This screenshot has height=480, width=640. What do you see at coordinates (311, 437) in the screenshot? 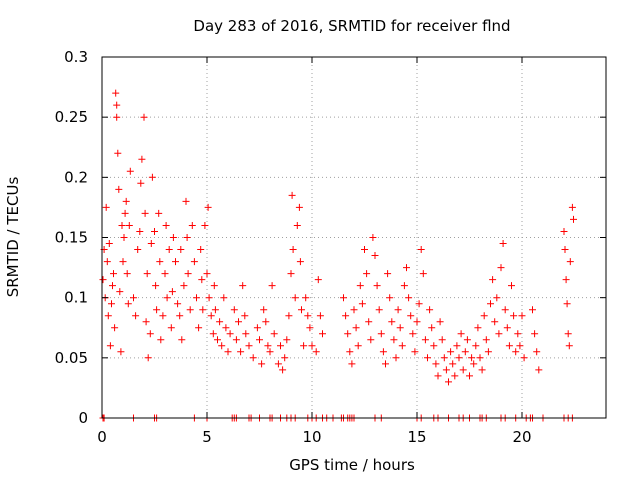
I see `x-tick-label: 10` at bounding box center [311, 437].